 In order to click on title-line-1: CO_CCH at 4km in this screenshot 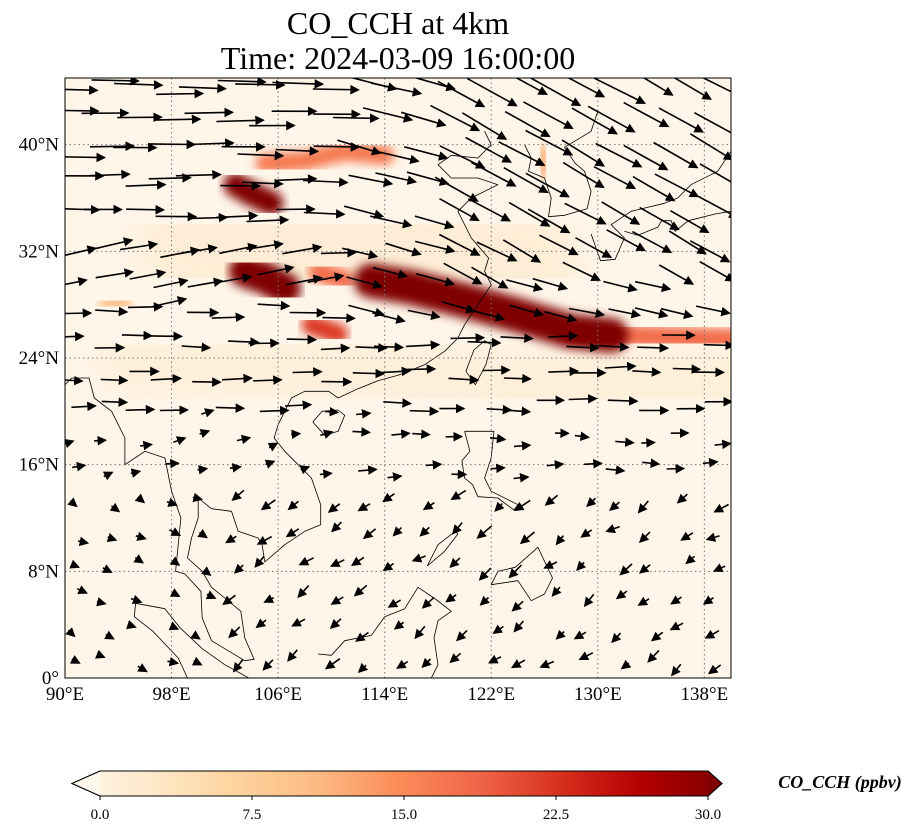, I will do `click(398, 23)`.